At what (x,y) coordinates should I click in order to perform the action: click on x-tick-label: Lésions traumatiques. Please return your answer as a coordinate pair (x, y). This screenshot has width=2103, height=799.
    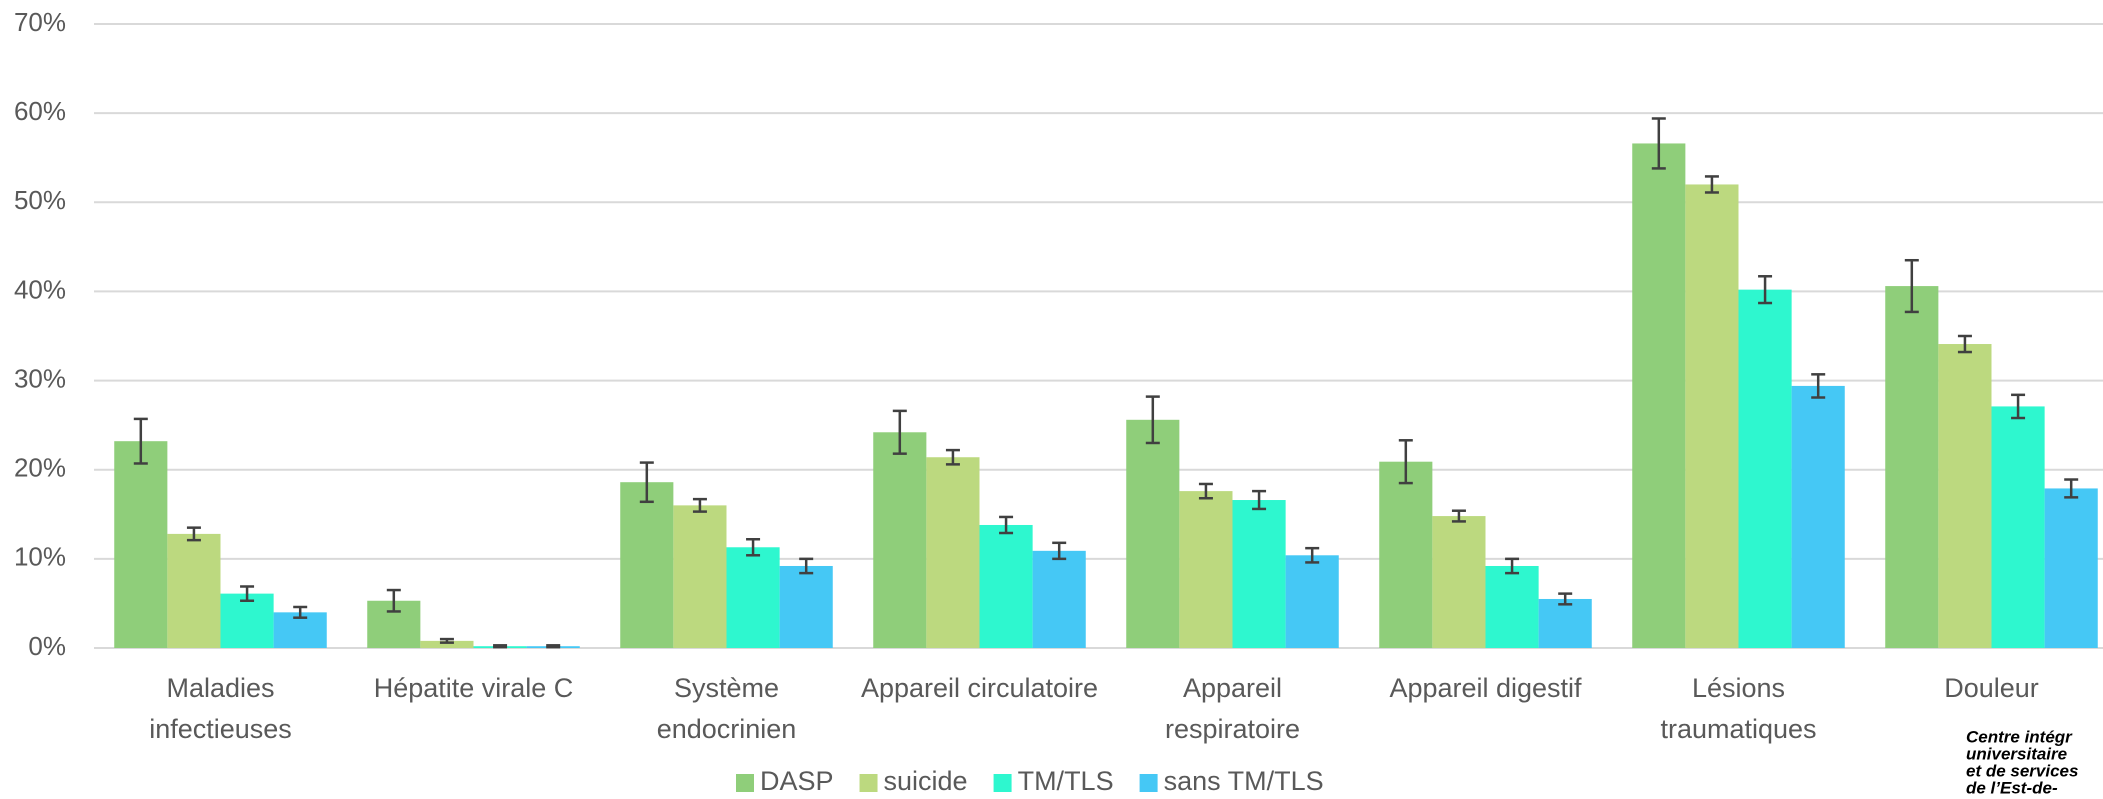
    Looking at the image, I should click on (1738, 708).